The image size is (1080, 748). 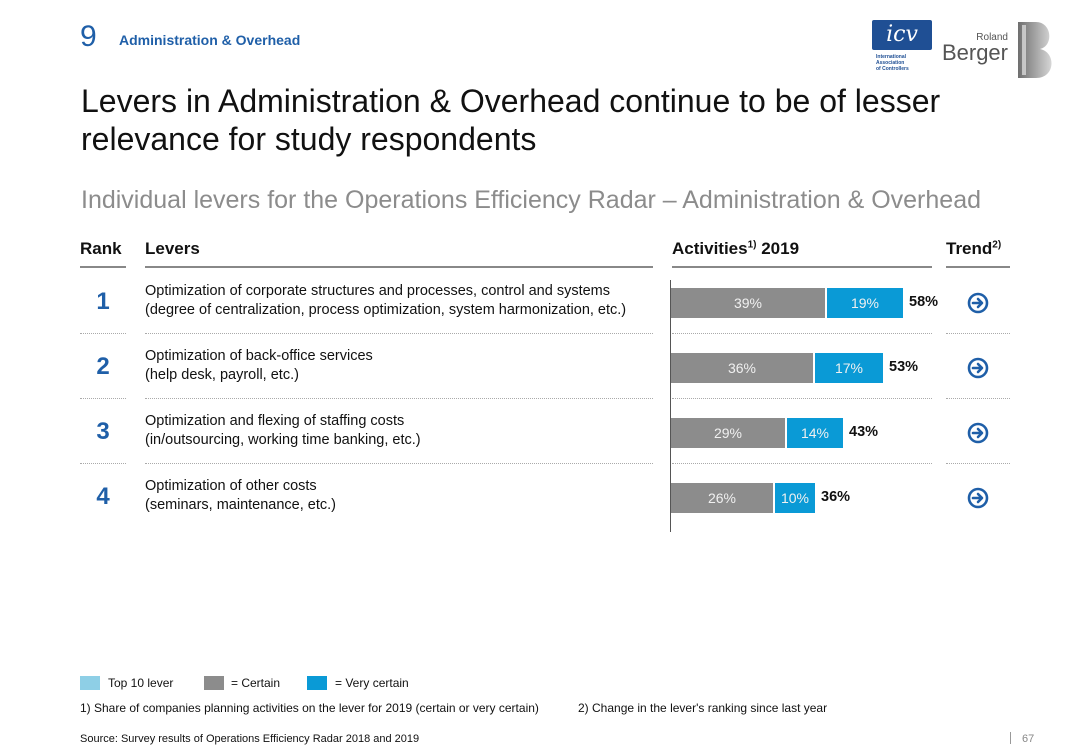 I want to click on legend-swatch-certain, so click(x=214, y=683).